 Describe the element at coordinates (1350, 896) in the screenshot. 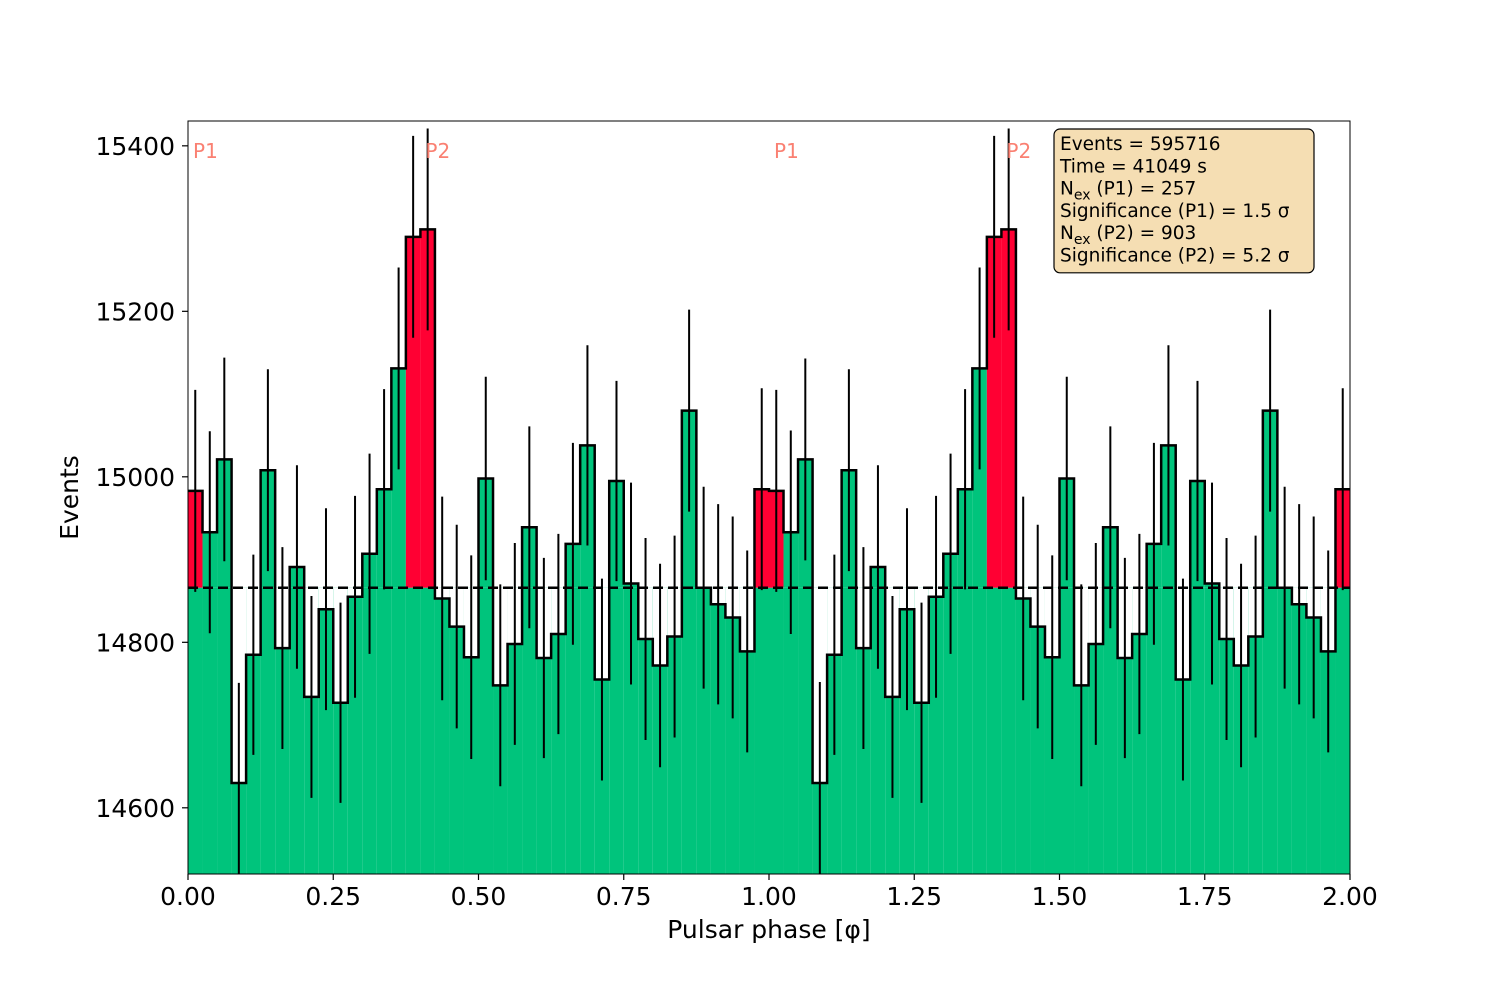

I see `x-tick-label: 2.00` at that location.